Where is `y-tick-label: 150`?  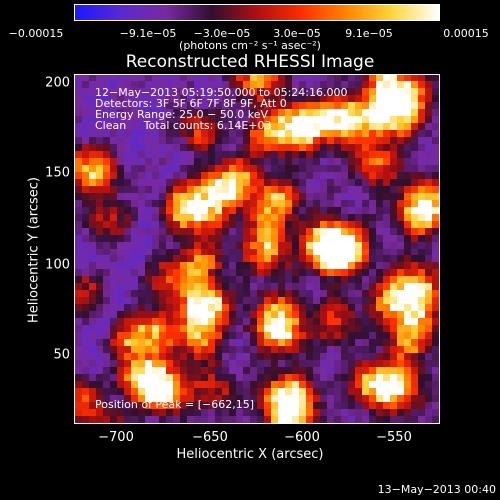
y-tick-label: 150 is located at coordinates (57, 173).